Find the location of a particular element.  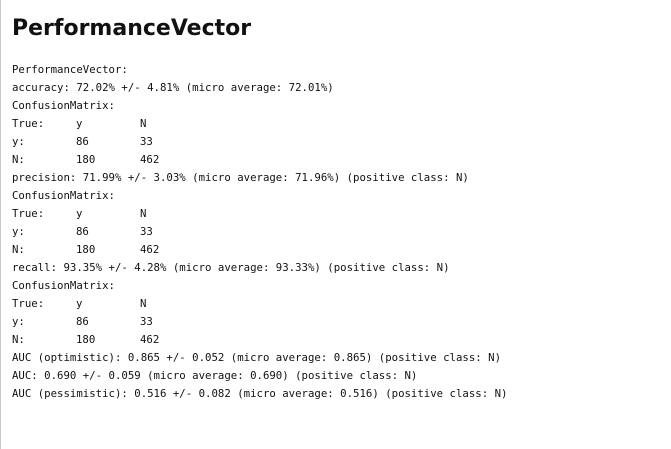

accuracy-confusion-matrix-label: ConfusionMatrix: is located at coordinates (63, 105).